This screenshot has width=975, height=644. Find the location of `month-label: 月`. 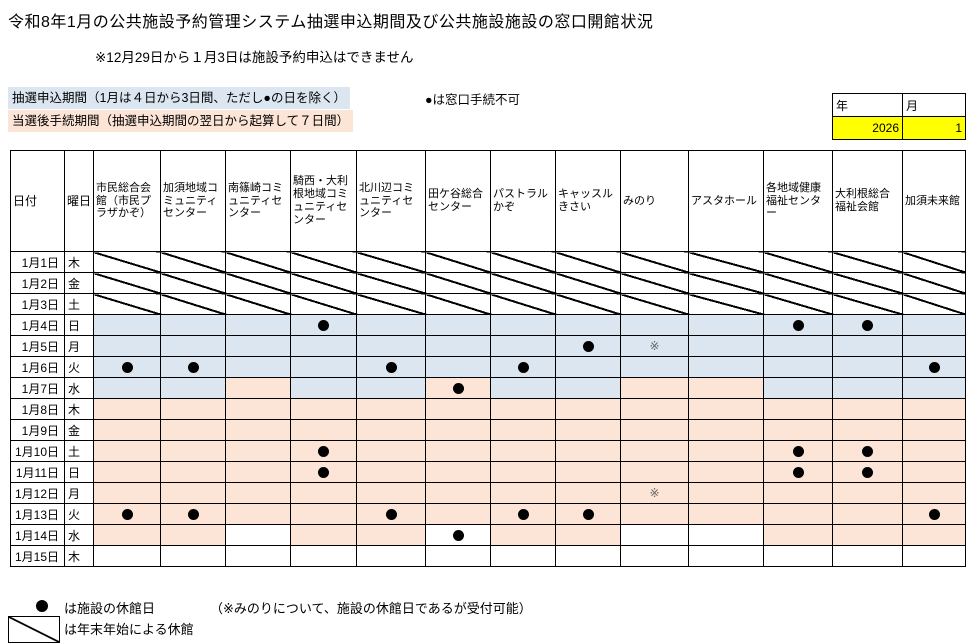

month-label: 月 is located at coordinates (934, 105).